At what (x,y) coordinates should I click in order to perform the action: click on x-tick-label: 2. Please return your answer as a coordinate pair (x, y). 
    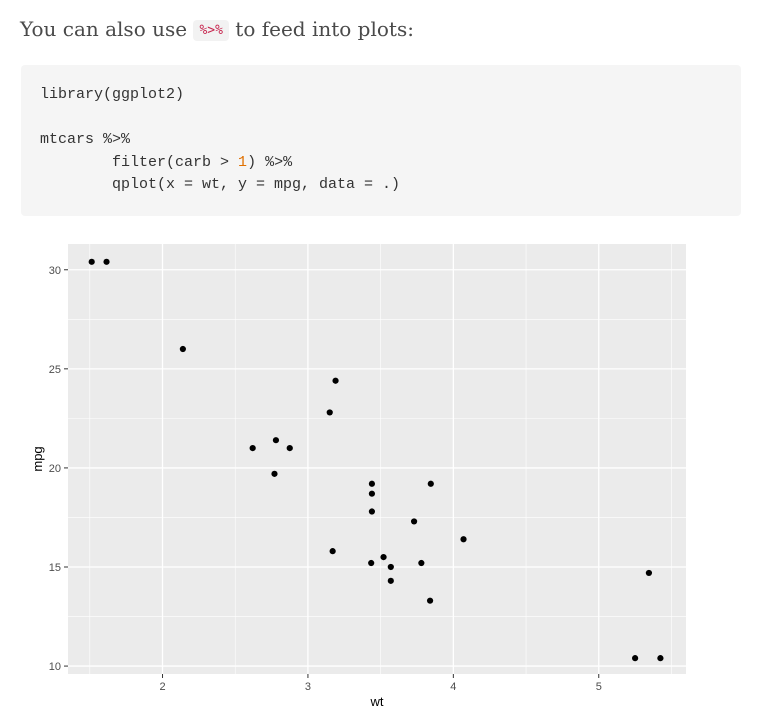
    Looking at the image, I should click on (162, 687).